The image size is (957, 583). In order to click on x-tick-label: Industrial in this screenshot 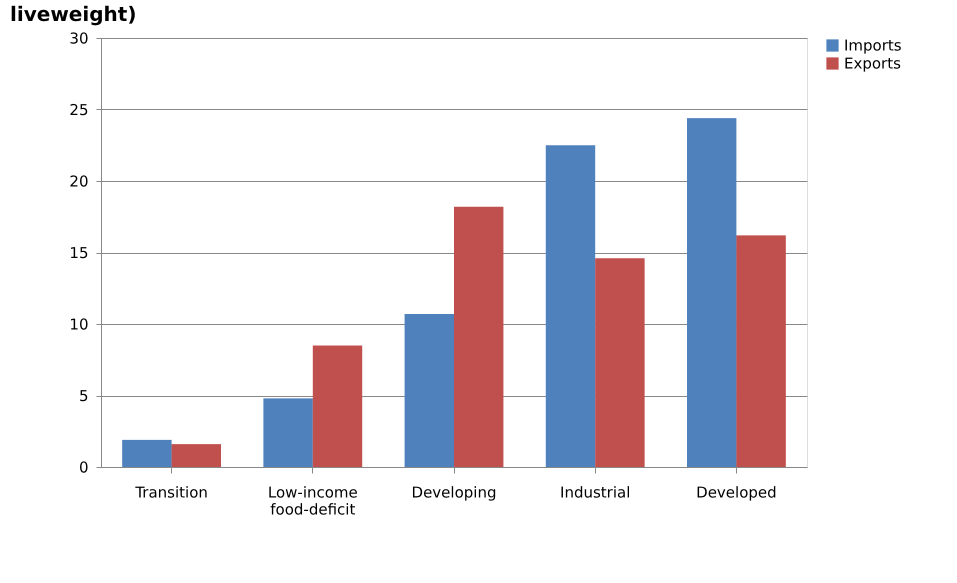, I will do `click(595, 493)`.